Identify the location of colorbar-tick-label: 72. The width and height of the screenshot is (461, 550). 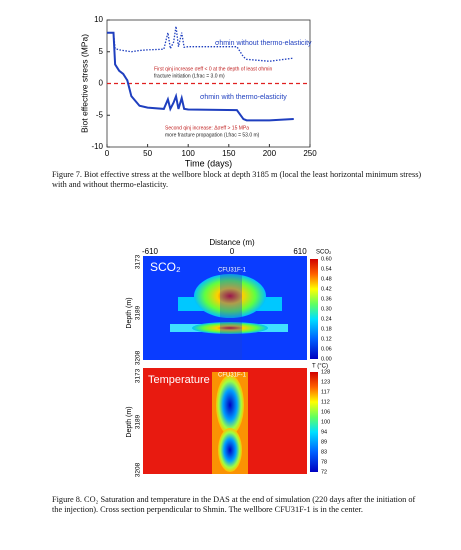
(324, 472).